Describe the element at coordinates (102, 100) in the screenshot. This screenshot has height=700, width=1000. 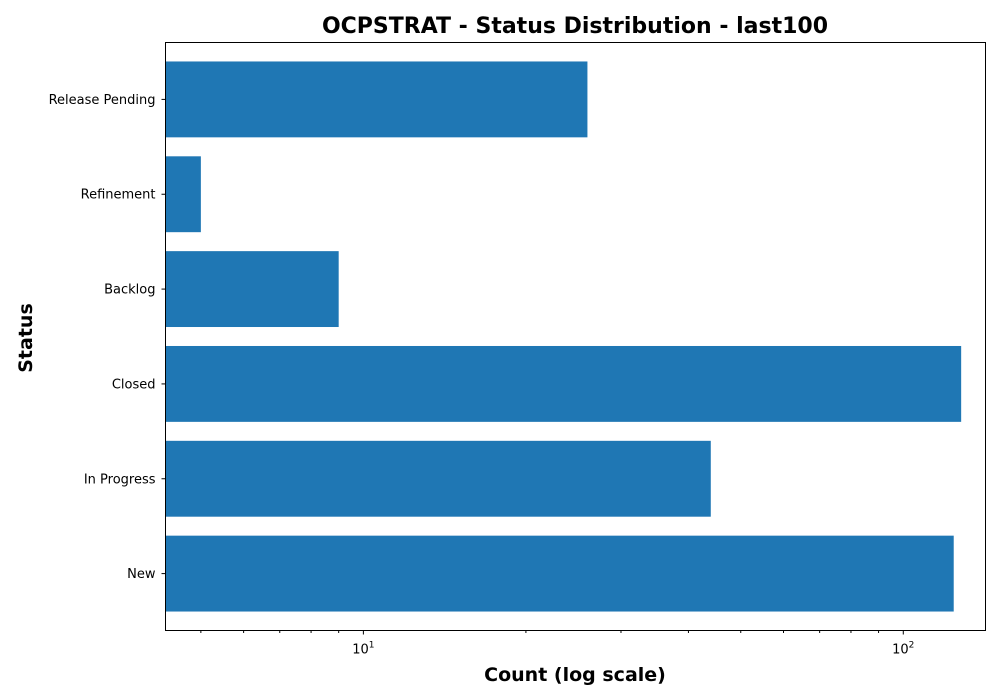
I see `y-tick-label: Release Pending` at that location.